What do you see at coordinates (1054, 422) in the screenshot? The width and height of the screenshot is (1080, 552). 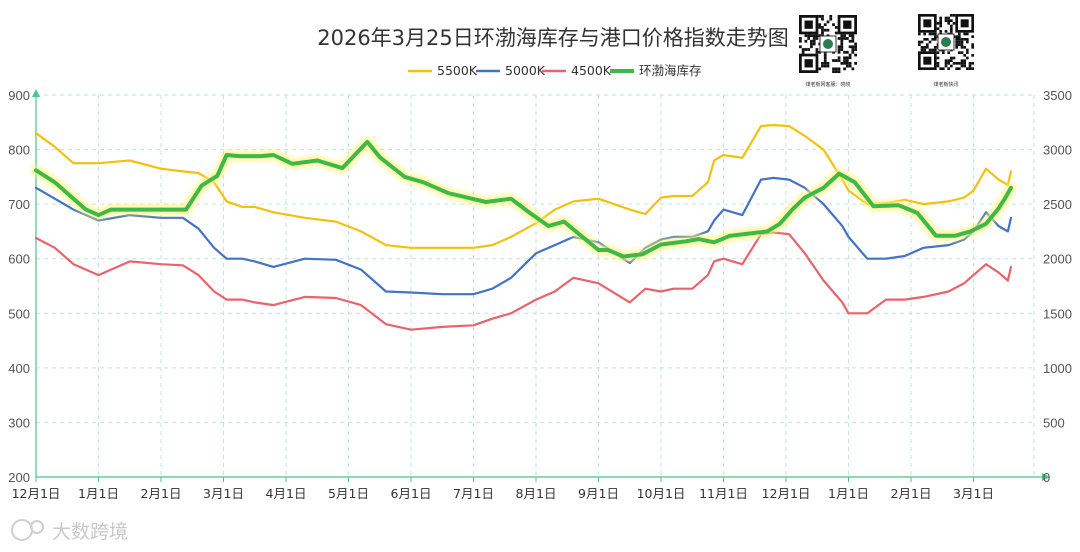 I see `y-right-tick-label-1: 500` at bounding box center [1054, 422].